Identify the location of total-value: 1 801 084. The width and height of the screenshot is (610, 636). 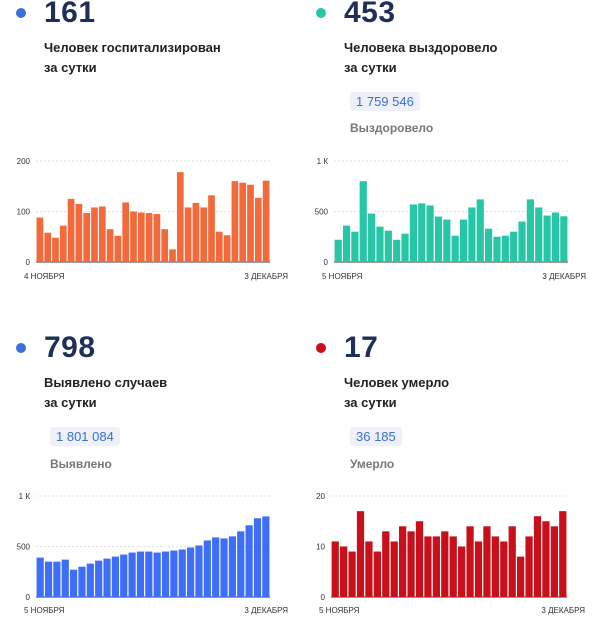
(85, 436).